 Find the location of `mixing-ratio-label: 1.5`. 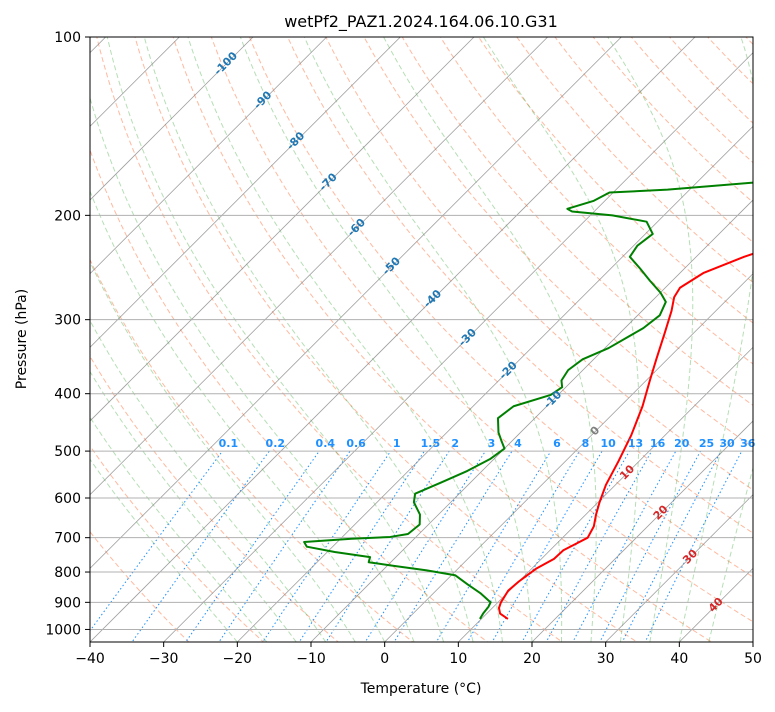

mixing-ratio-label: 1.5 is located at coordinates (431, 443).